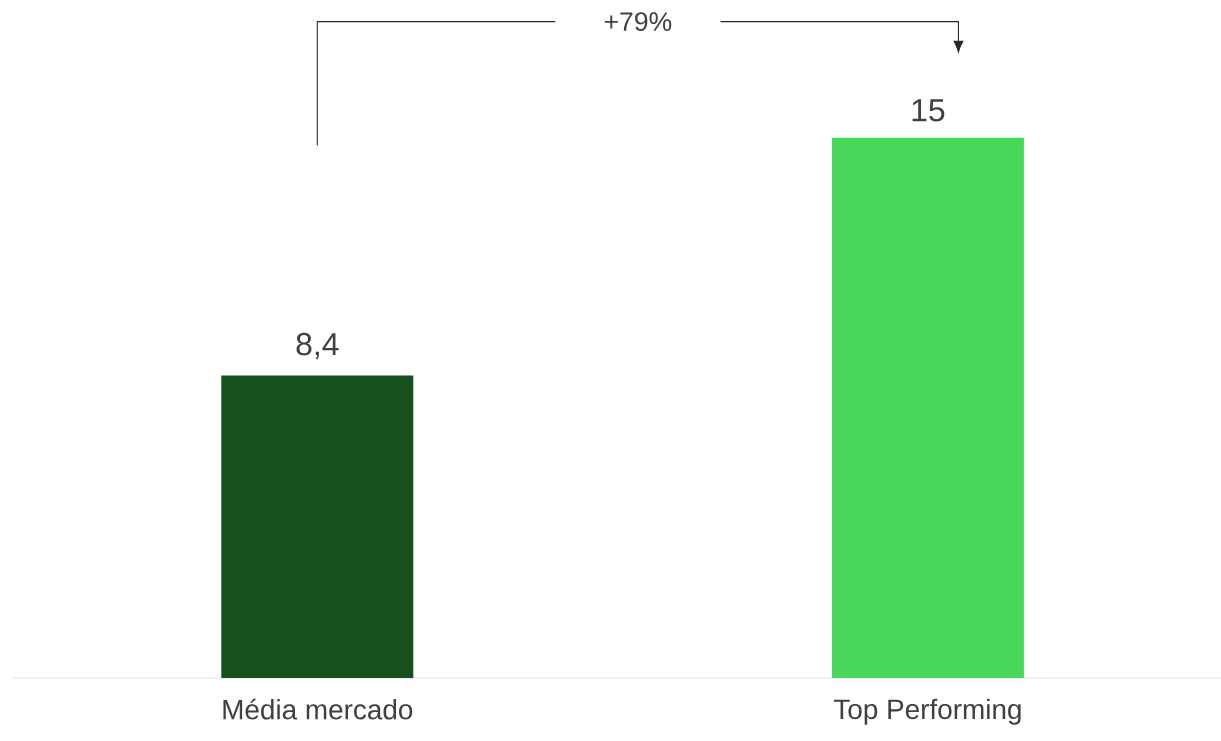 The height and width of the screenshot is (741, 1221). Describe the element at coordinates (927, 711) in the screenshot. I see `x-tick-label: Top Performing` at that location.